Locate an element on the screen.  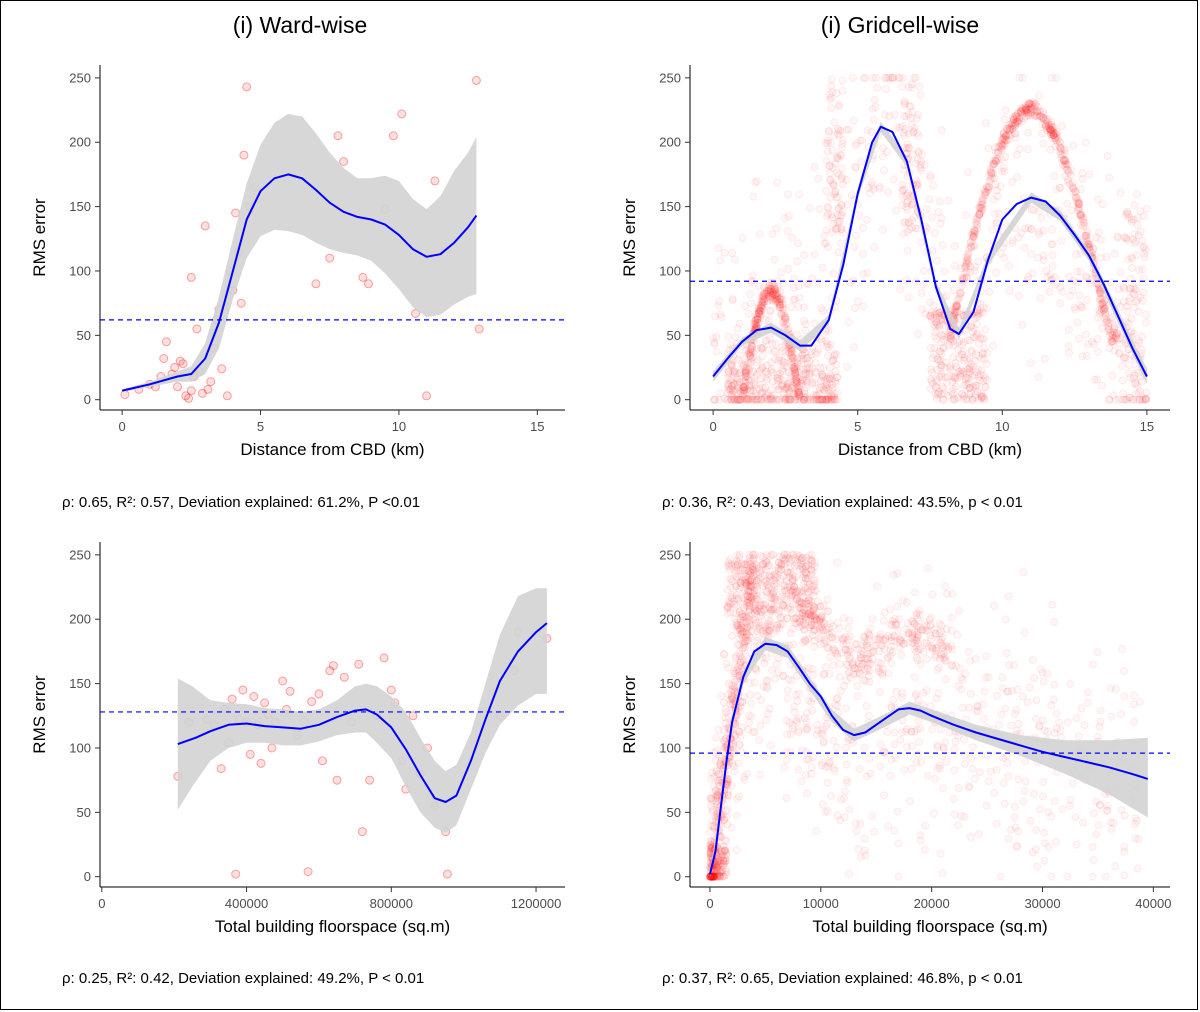
y-tick-label: 100 is located at coordinates (80, 747).